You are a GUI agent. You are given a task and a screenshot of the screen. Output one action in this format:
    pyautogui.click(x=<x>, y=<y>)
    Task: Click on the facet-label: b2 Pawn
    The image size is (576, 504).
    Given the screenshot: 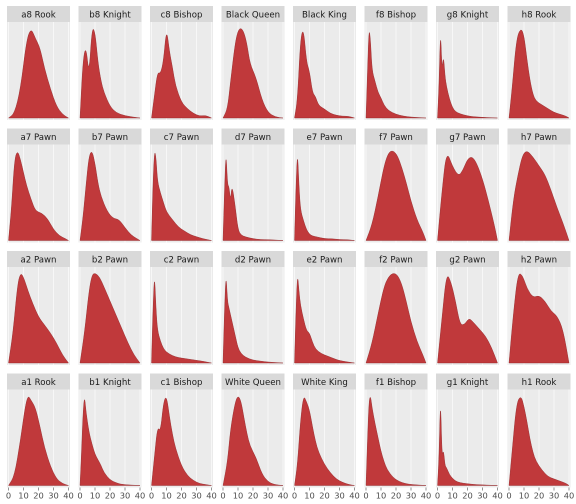 What is the action you would take?
    pyautogui.click(x=110, y=261)
    